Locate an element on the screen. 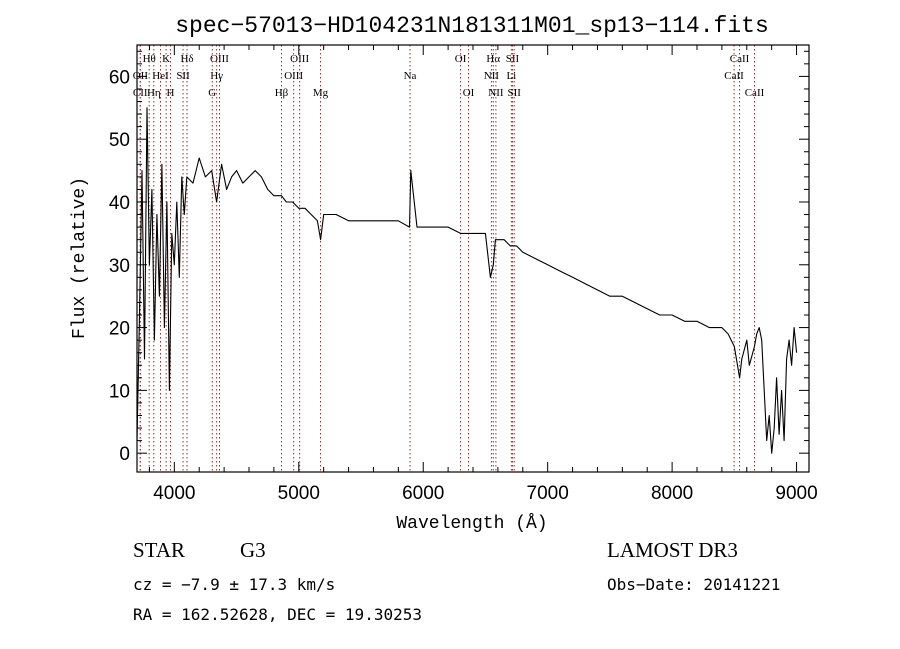  line-label-3: Hη is located at coordinates (154, 93).